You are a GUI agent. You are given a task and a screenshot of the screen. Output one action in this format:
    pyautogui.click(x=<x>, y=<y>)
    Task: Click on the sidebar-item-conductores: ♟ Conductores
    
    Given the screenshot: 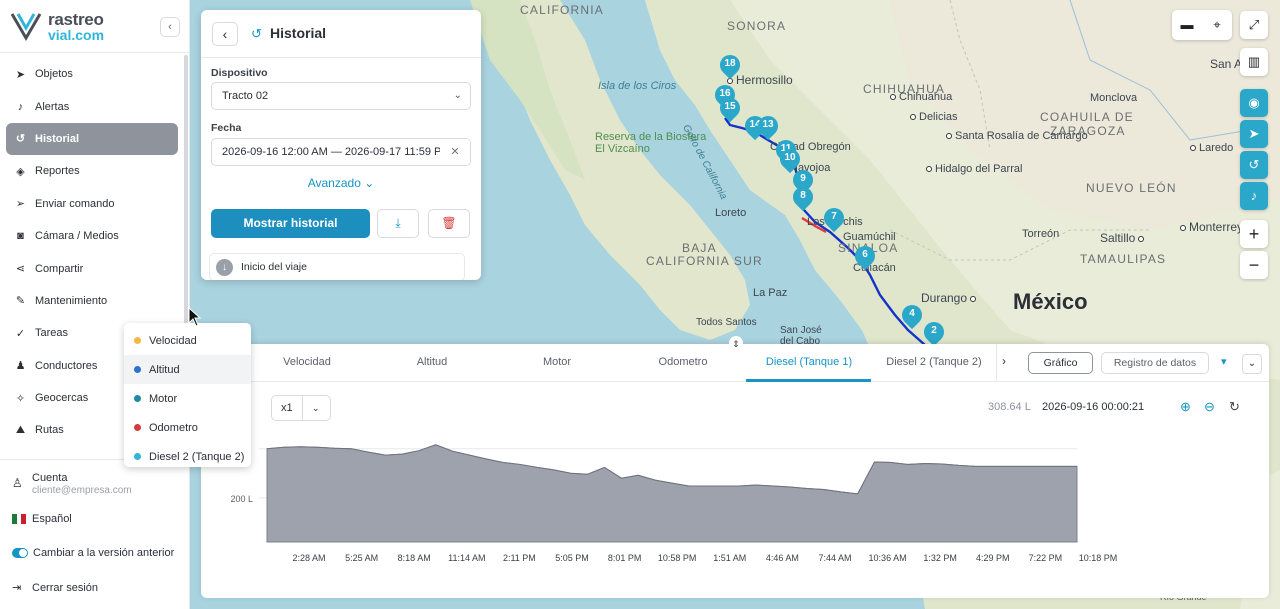 What is the action you would take?
    pyautogui.click(x=56, y=366)
    